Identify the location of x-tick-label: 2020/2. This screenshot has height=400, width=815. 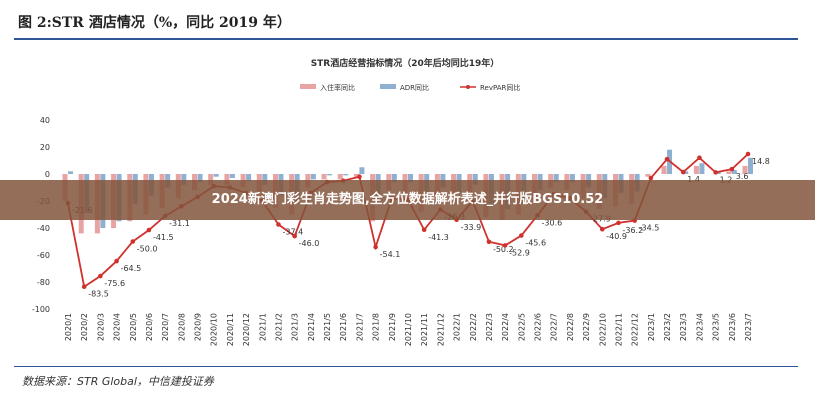
(84, 327).